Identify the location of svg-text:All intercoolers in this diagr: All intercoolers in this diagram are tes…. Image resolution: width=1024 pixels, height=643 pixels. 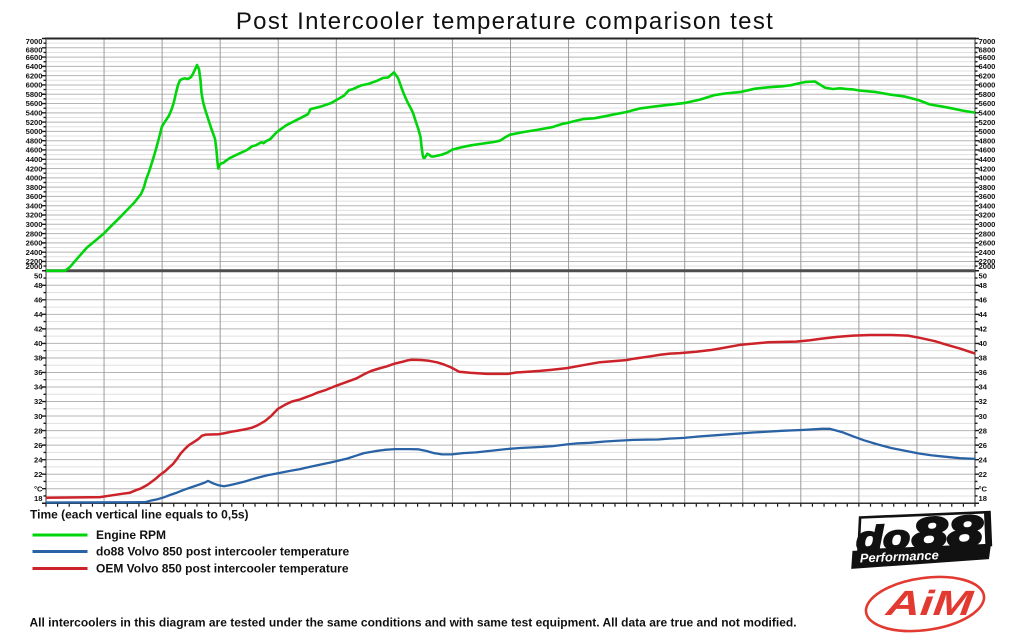
(413, 623).